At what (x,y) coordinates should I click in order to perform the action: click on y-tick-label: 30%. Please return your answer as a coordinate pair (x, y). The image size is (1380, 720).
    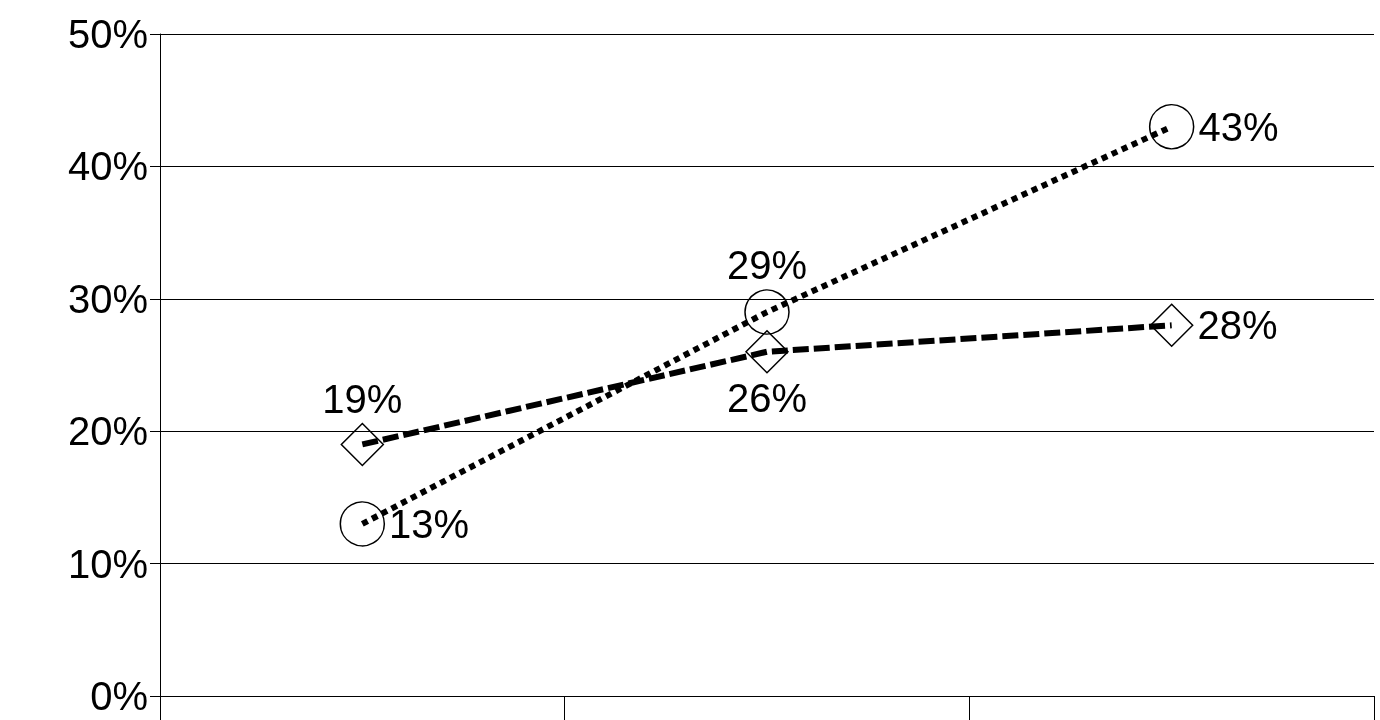
    Looking at the image, I should click on (107, 298).